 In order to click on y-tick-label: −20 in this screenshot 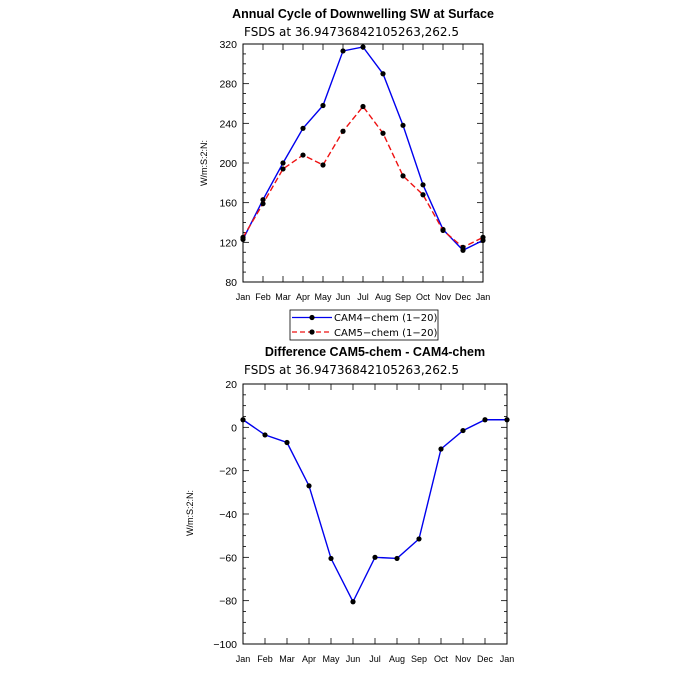, I will do `click(228, 472)`.